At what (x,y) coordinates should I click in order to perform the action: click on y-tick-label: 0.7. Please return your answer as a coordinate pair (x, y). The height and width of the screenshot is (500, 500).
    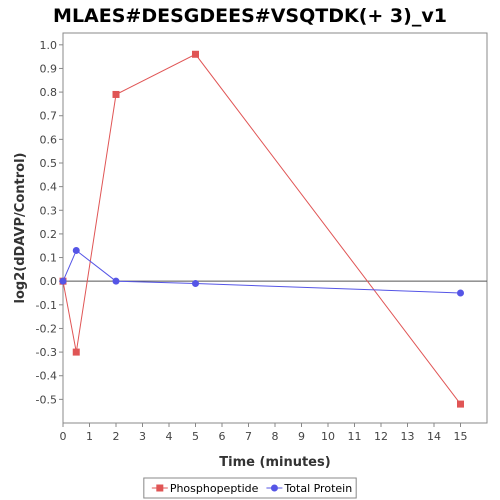
    Looking at the image, I should click on (49, 116).